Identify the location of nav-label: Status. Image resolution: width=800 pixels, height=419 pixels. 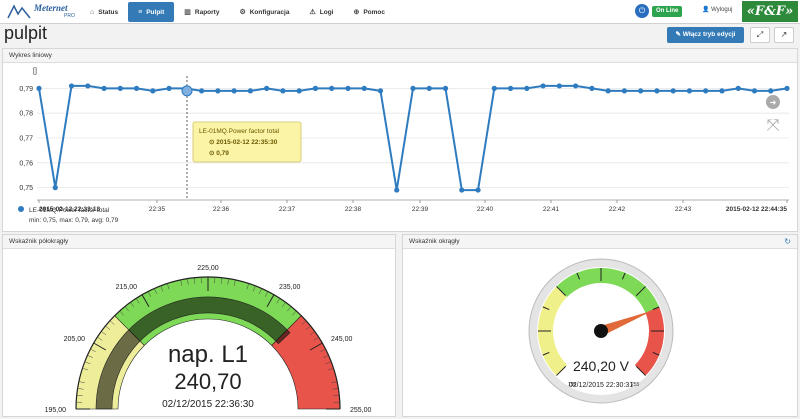
(108, 12).